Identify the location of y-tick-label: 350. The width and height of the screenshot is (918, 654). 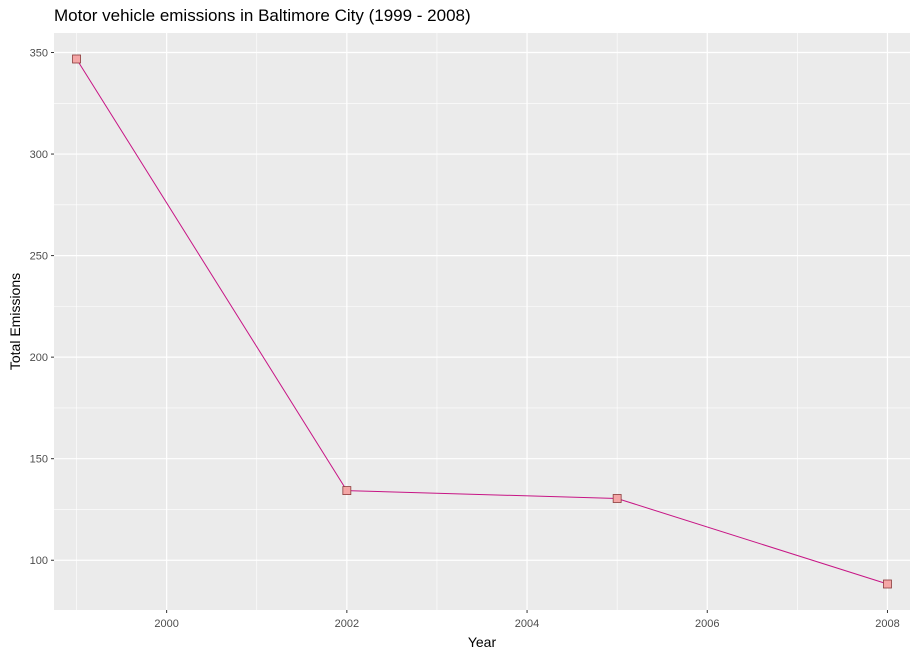
(39, 53).